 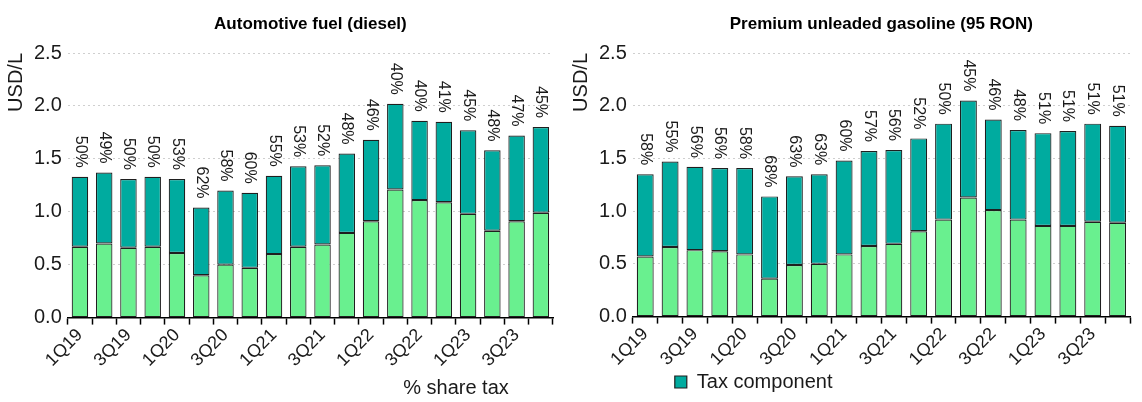 I want to click on chart-title: Automotive fuel (diesel), so click(x=310, y=23).